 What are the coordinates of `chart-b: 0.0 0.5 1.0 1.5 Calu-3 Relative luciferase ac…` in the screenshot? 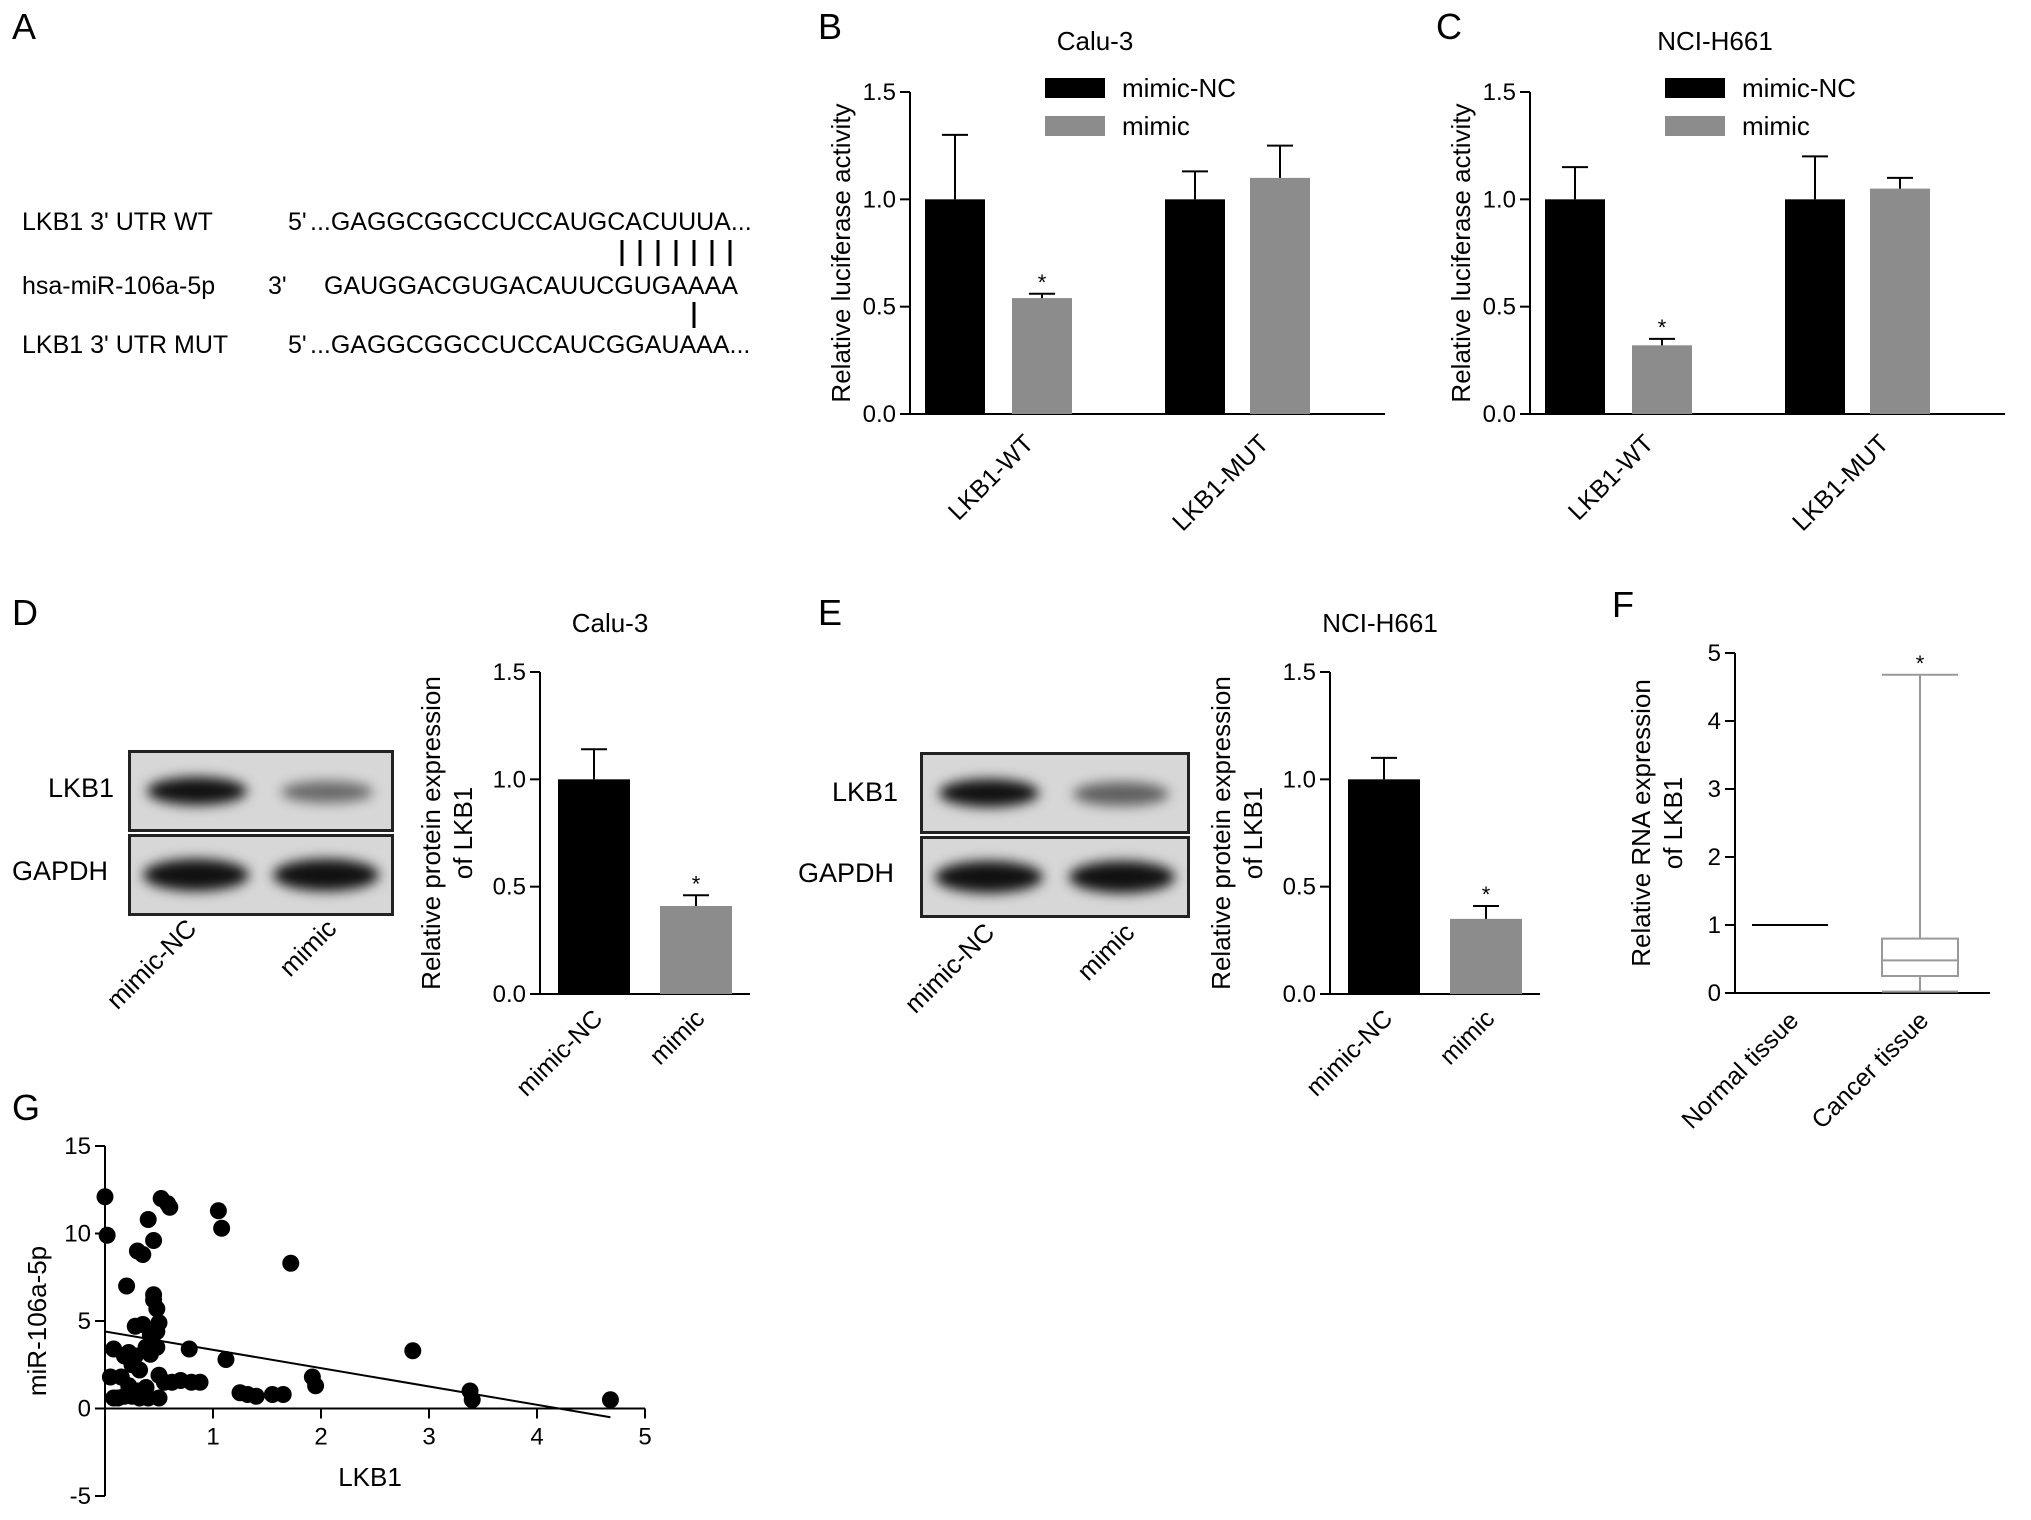 It's located at (1105, 281).